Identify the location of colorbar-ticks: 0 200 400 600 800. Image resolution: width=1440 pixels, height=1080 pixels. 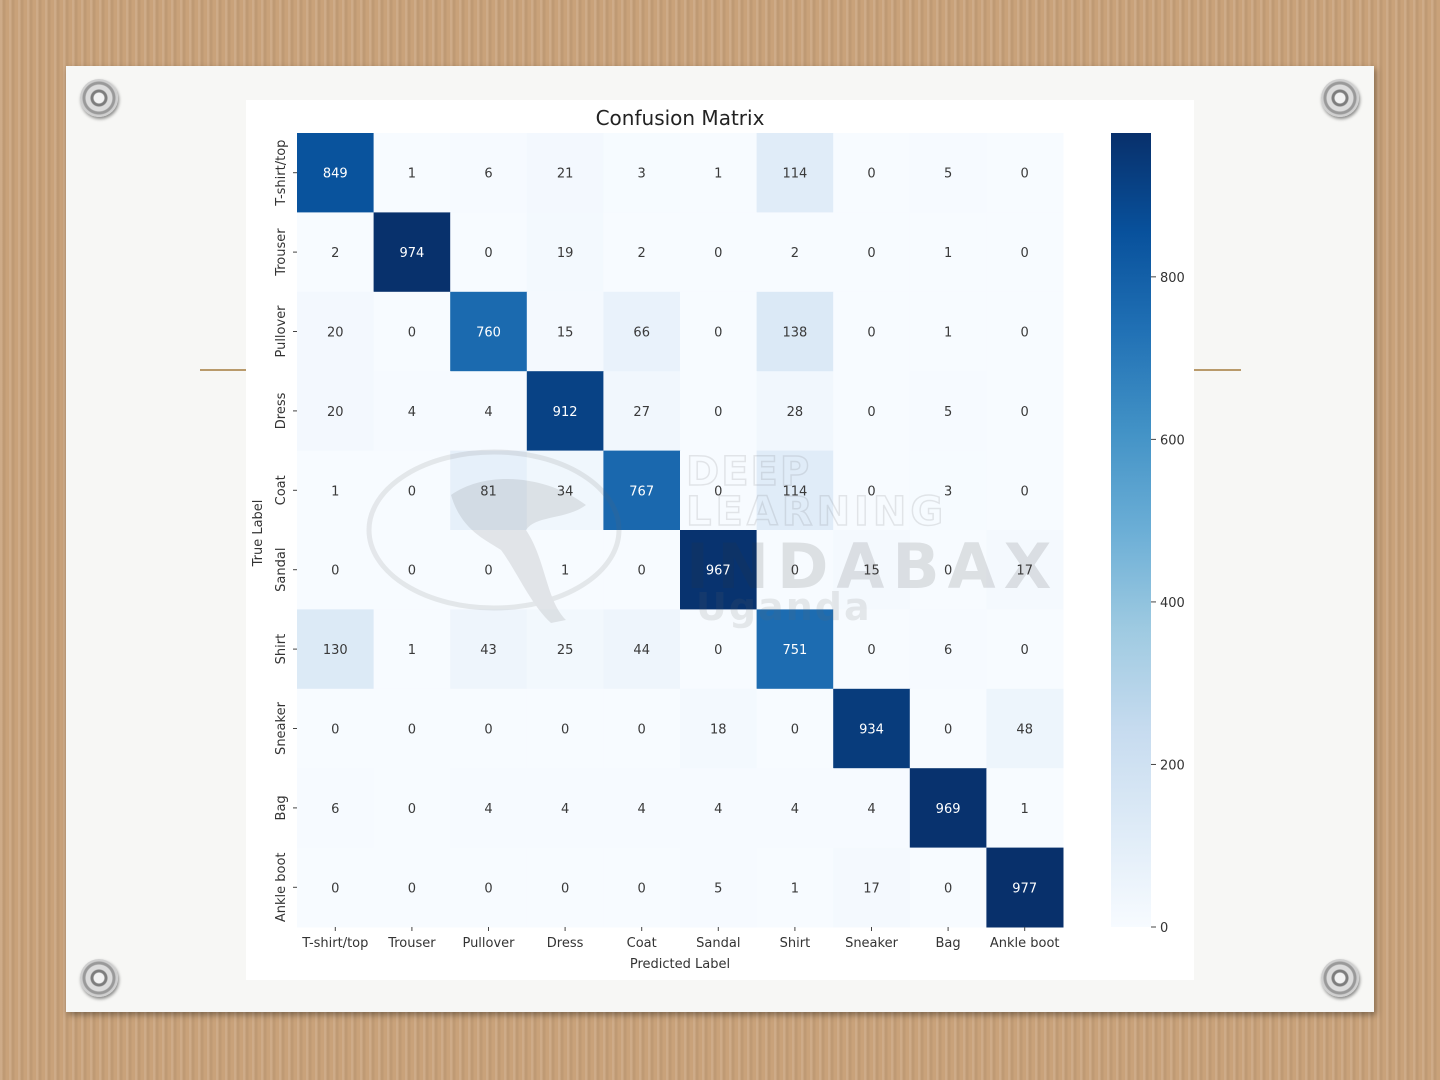
(1168, 603).